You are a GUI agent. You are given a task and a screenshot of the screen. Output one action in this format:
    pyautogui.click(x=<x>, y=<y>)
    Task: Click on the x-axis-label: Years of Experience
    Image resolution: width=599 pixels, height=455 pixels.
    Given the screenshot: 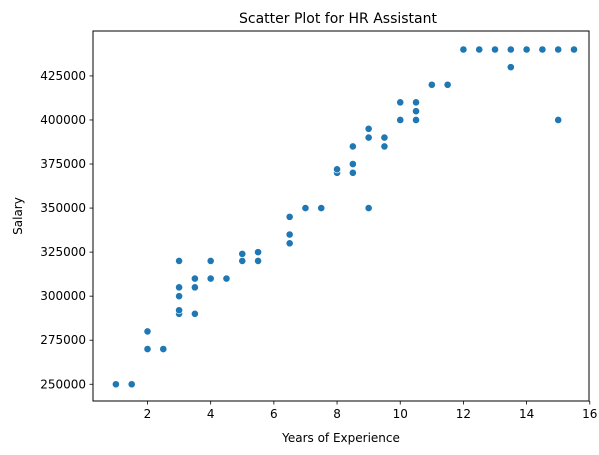 What is the action you would take?
    pyautogui.click(x=340, y=438)
    